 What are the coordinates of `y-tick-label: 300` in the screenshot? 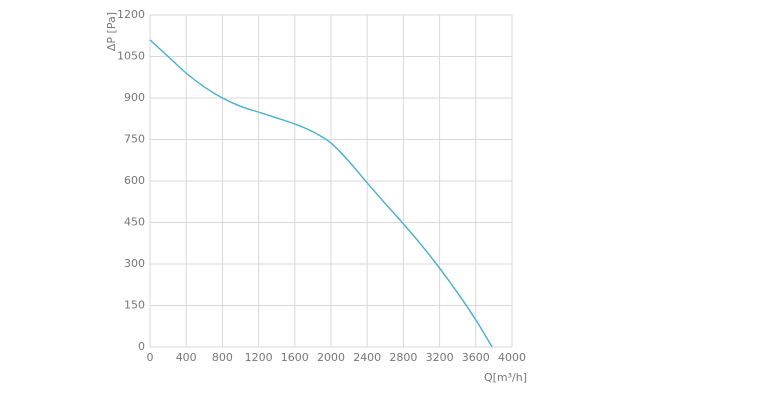 It's located at (134, 263).